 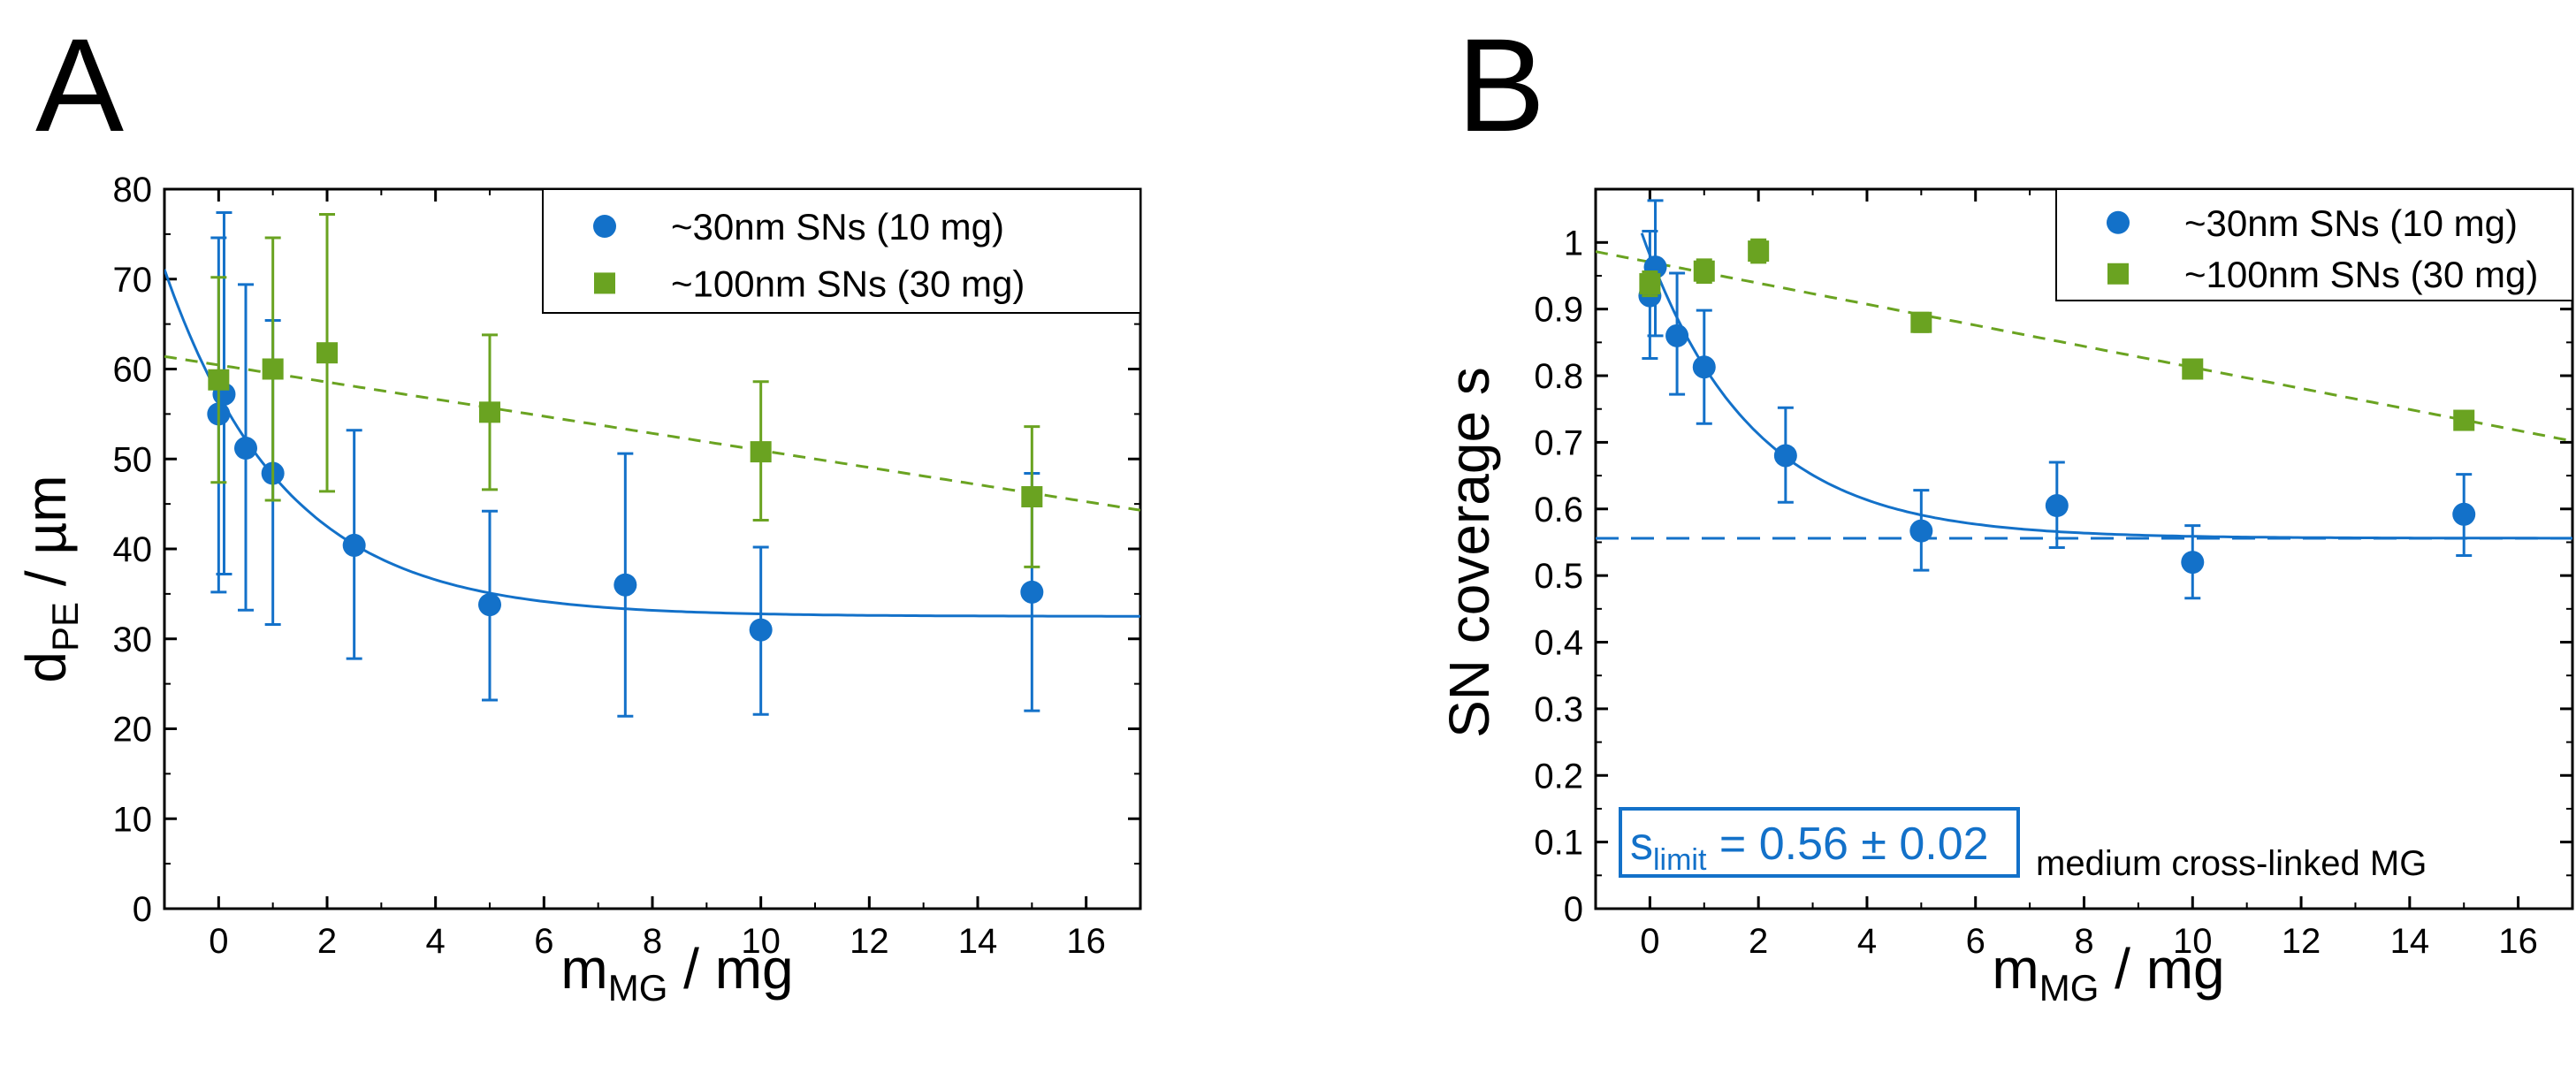 What do you see at coordinates (2301, 941) in the screenshot?
I see `panel-b-xtick-label: 12` at bounding box center [2301, 941].